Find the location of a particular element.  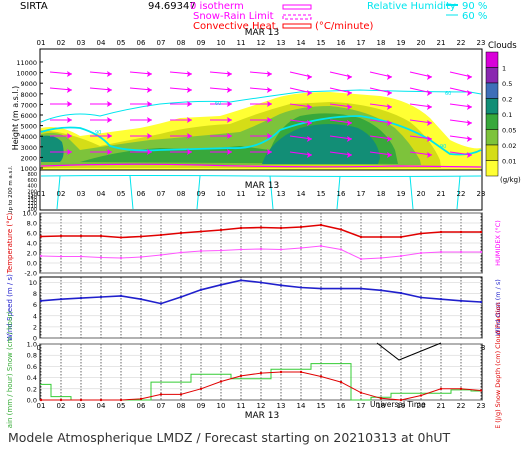

precipitation-tick-0.4: 0.4 is located at coordinates (32, 378).